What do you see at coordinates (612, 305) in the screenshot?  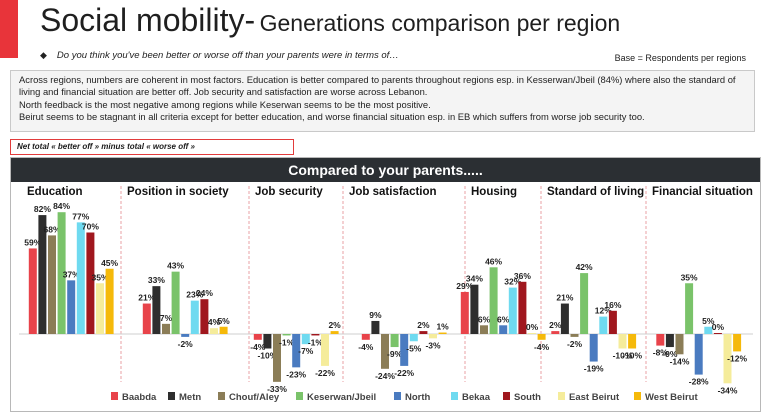 I see `data-label: 16%` at bounding box center [612, 305].